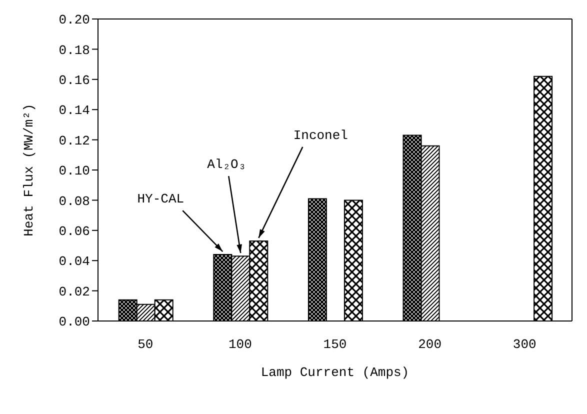  Describe the element at coordinates (74, 201) in the screenshot. I see `y-tick-label: 0.08` at that location.